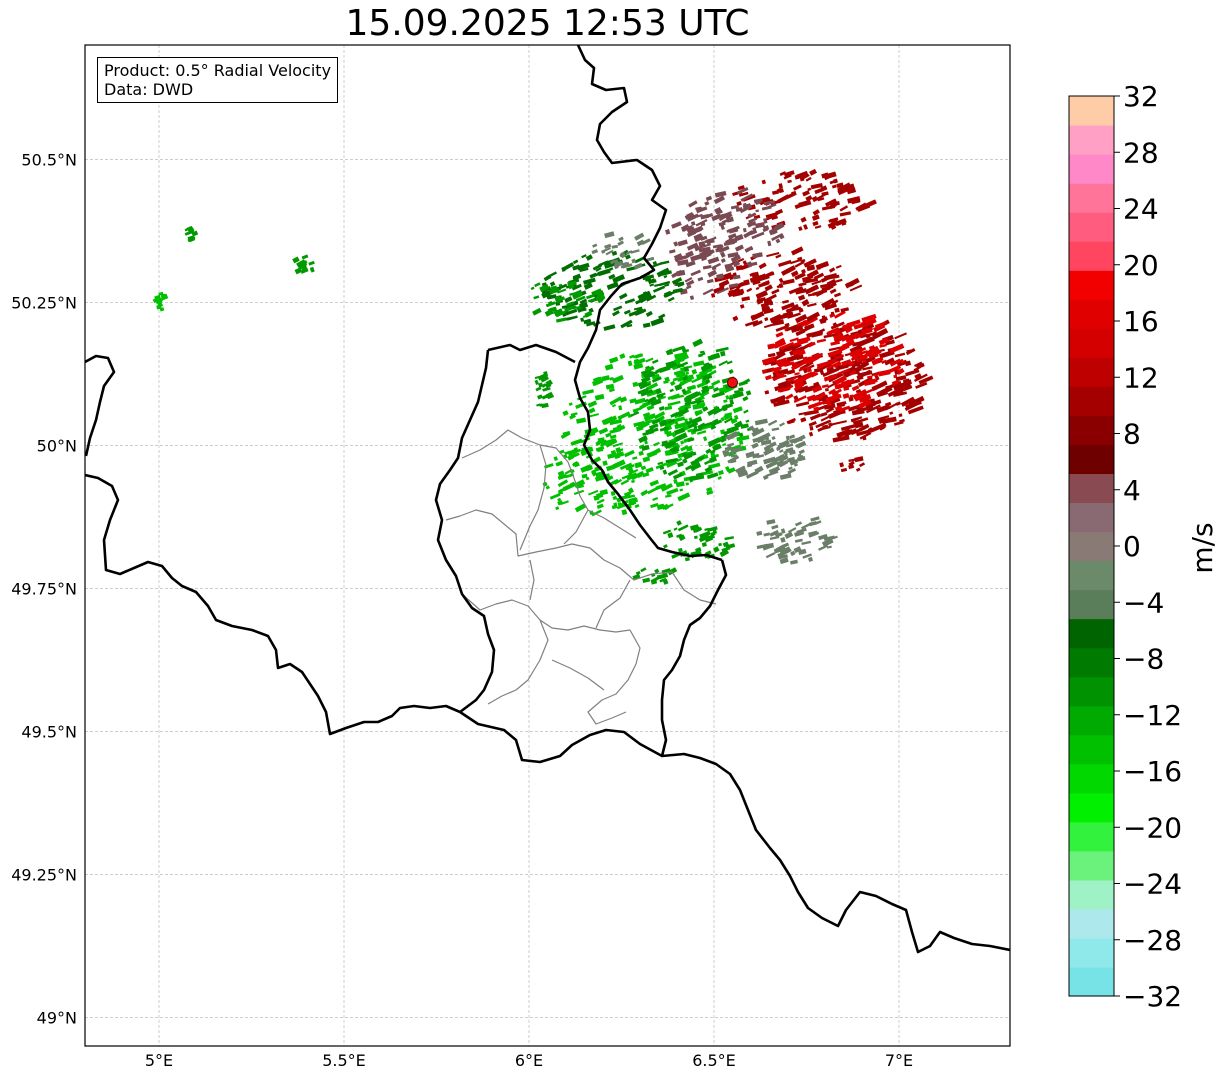  Describe the element at coordinates (1141, 152) in the screenshot. I see `colorbar-tick-label: 28` at that location.